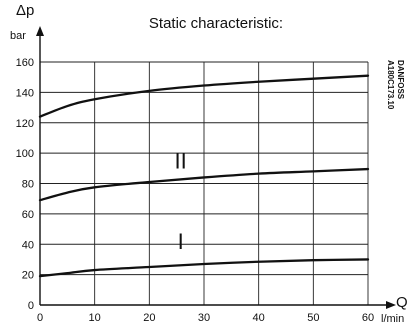 Image resolution: width=413 pixels, height=327 pixels. Describe the element at coordinates (204, 318) in the screenshot. I see `x-tick-label: 30` at that location.